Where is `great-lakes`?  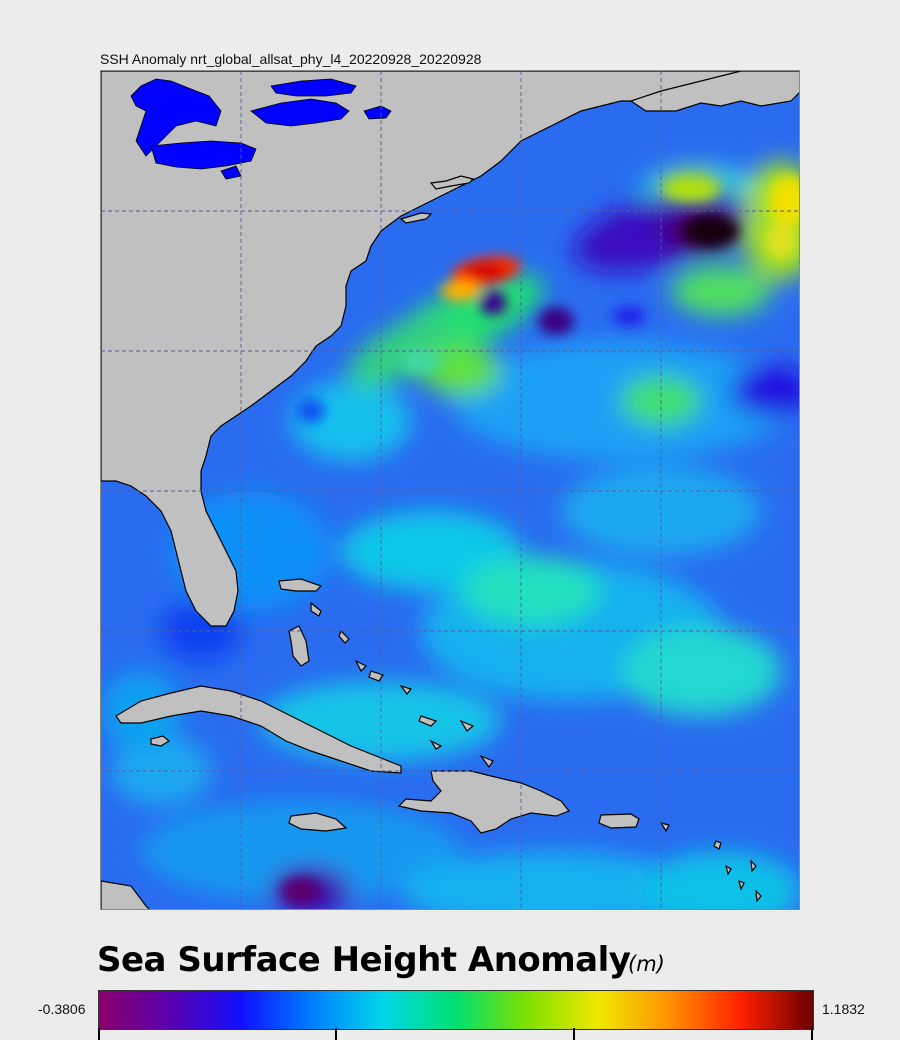
great-lakes is located at coordinates (261, 129).